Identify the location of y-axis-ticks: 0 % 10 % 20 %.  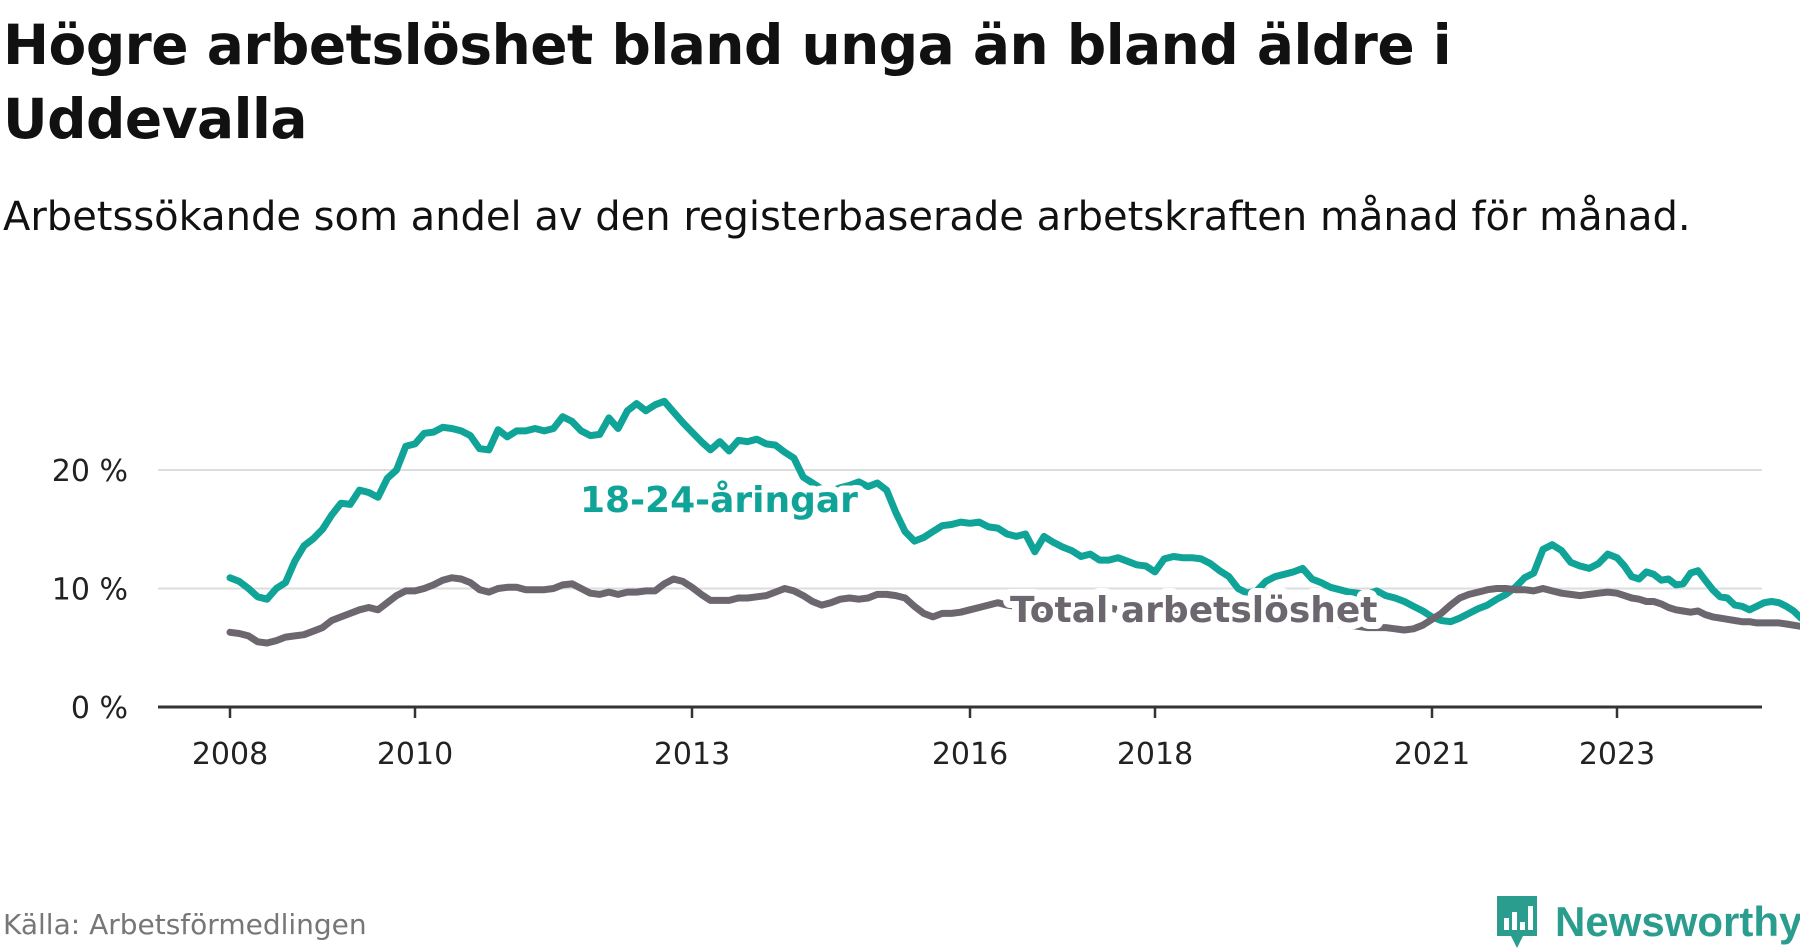
(90, 590).